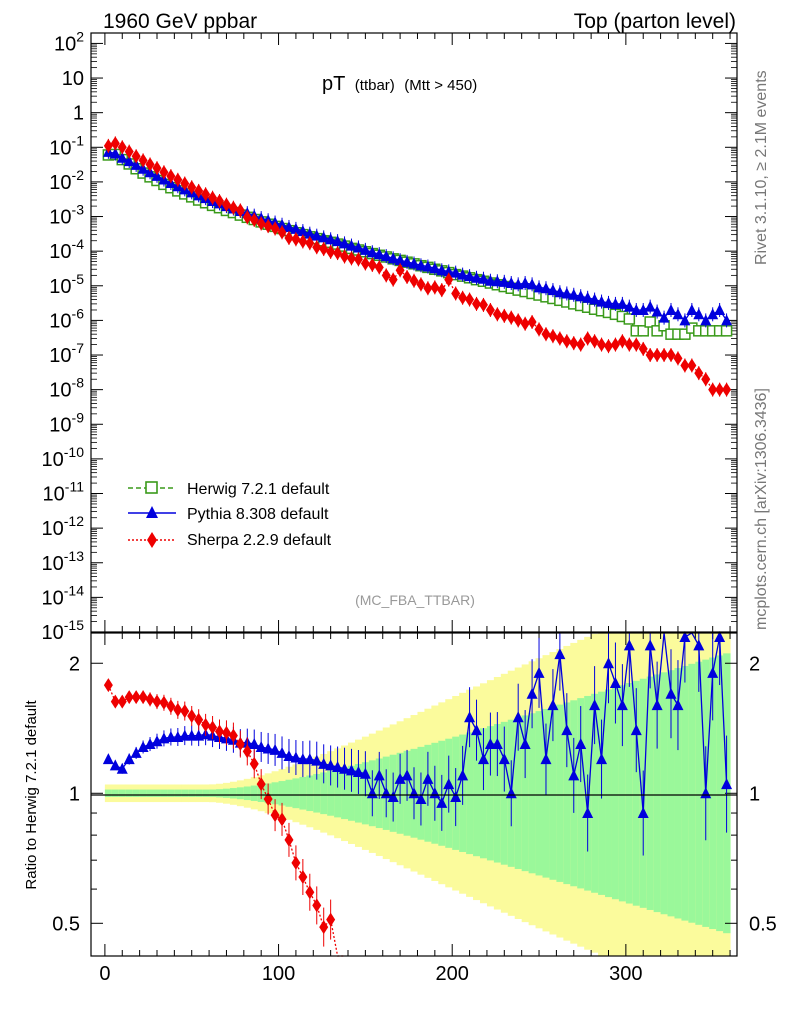 This screenshot has height=1024, width=786. Describe the element at coordinates (763, 924) in the screenshot. I see `ratio-y-tick-label-right: 0.5` at that location.